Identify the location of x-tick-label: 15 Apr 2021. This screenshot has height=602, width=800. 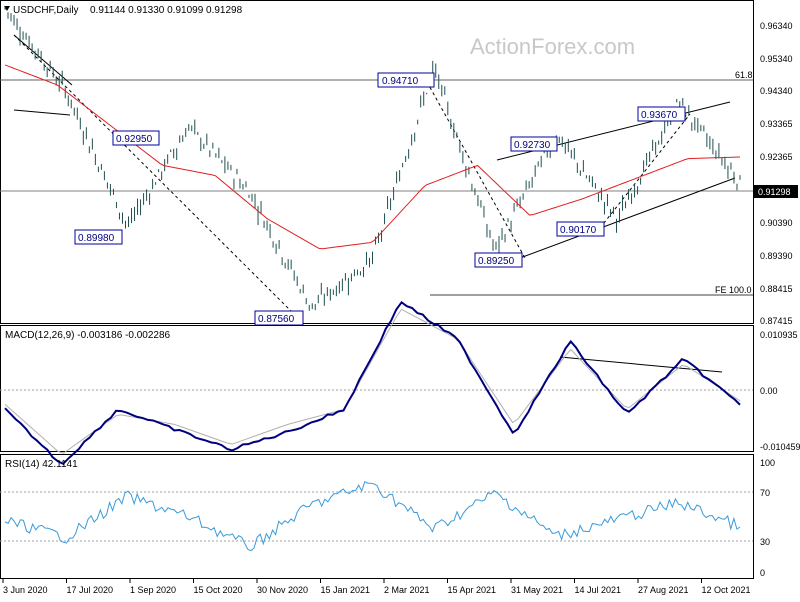
(472, 590).